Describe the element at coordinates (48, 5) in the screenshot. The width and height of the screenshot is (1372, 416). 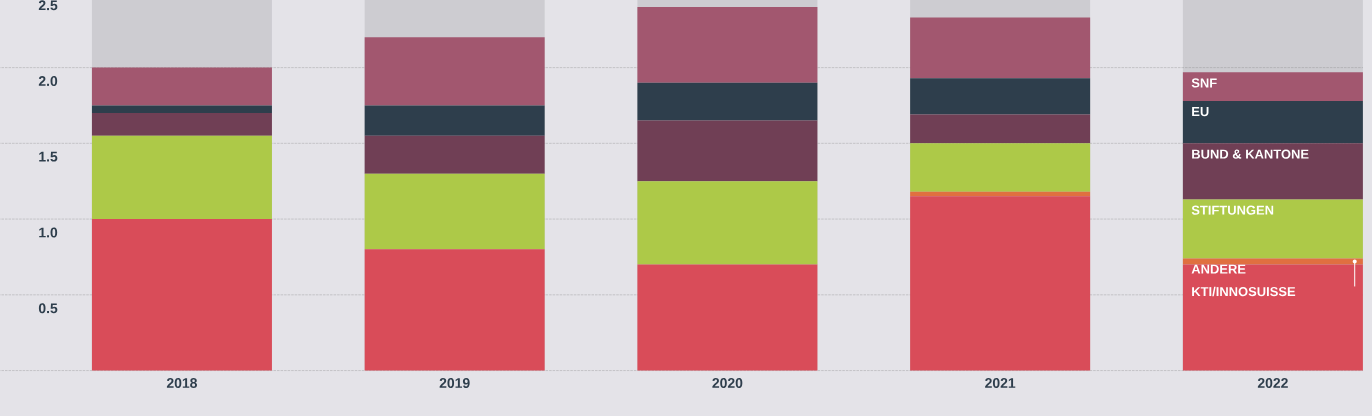
I see `y-tick-label: 2.5` at that location.